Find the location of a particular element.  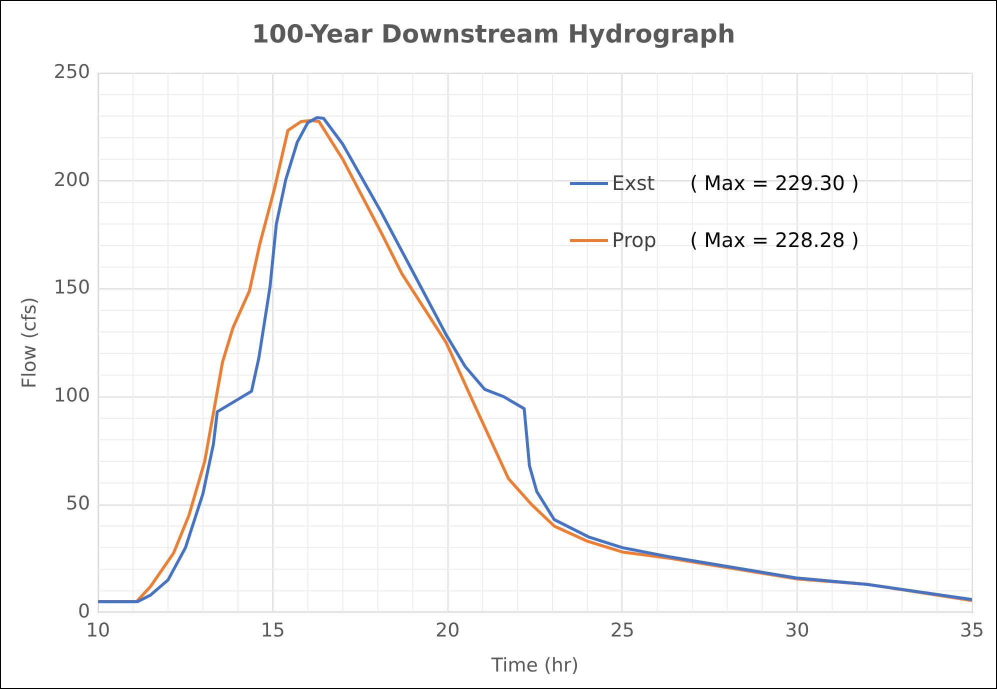

chart-title: 100-Year Downstream Hydrograph is located at coordinates (494, 34).